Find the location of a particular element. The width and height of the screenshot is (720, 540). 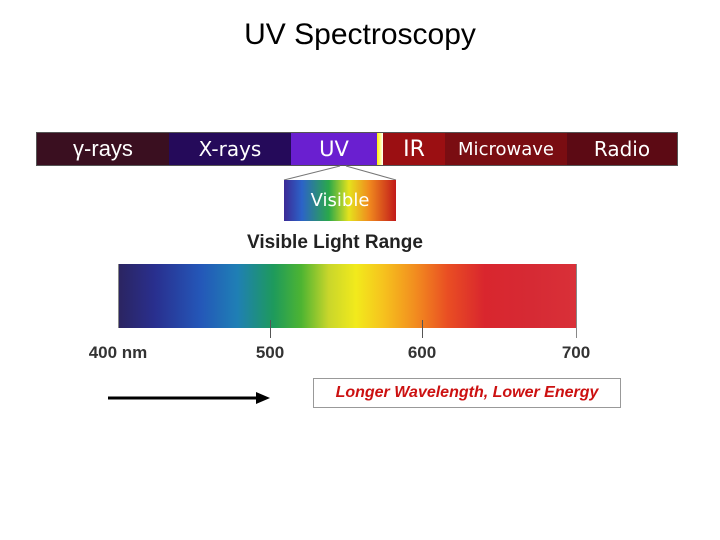

band-microwave-label: Microwave is located at coordinates (506, 149).